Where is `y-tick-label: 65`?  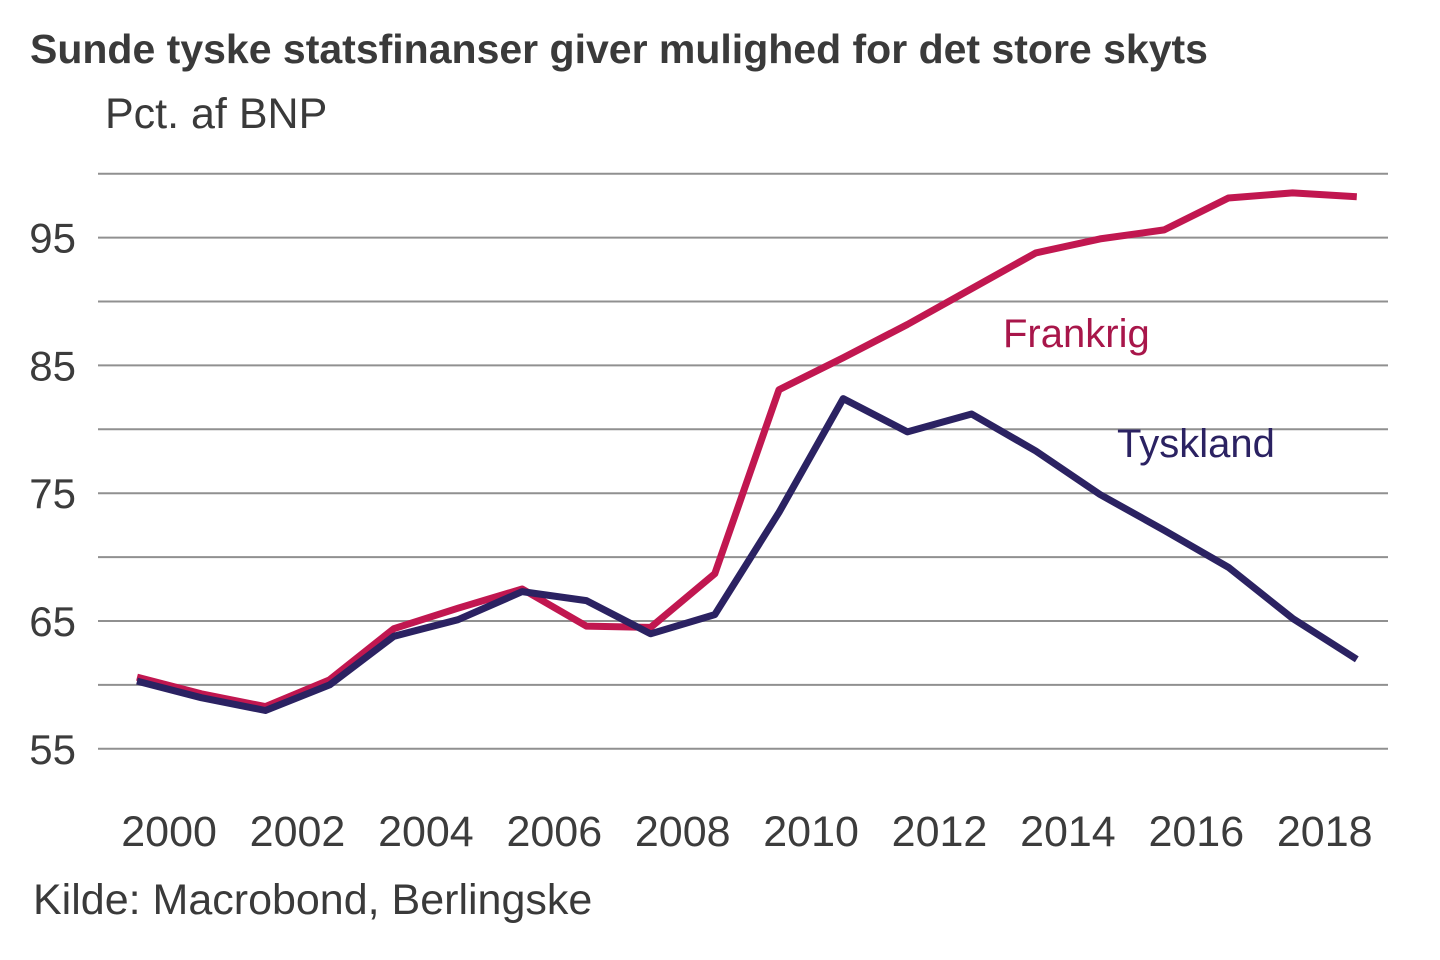
y-tick-label: 65 is located at coordinates (52, 621).